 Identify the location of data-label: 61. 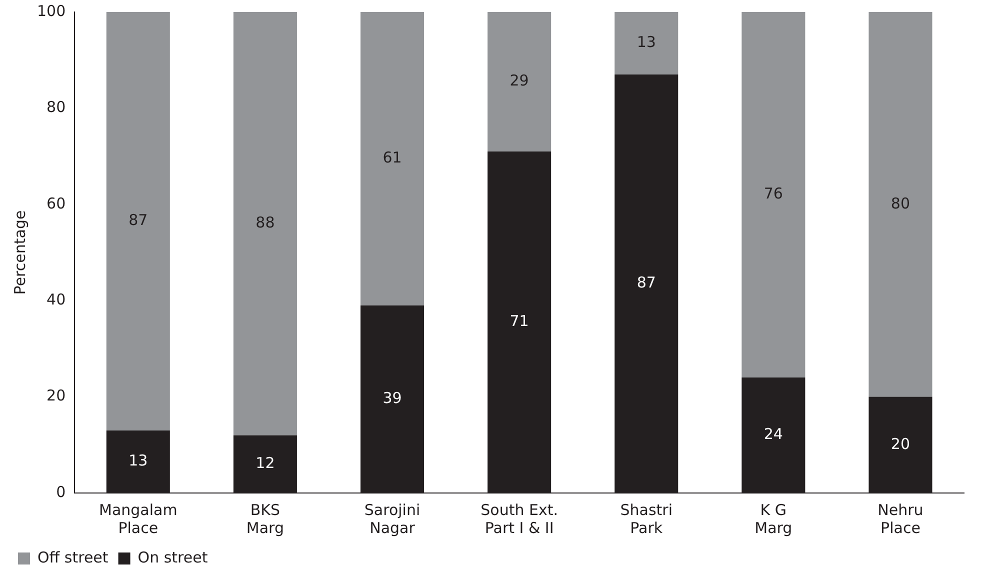
(392, 157).